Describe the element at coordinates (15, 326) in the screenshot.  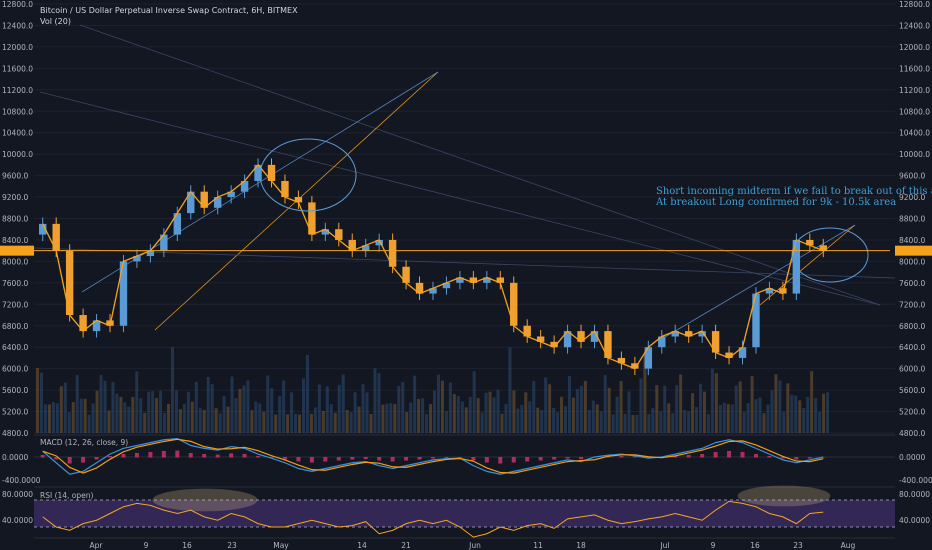
I see `price-tick-left: 6800.0` at that location.